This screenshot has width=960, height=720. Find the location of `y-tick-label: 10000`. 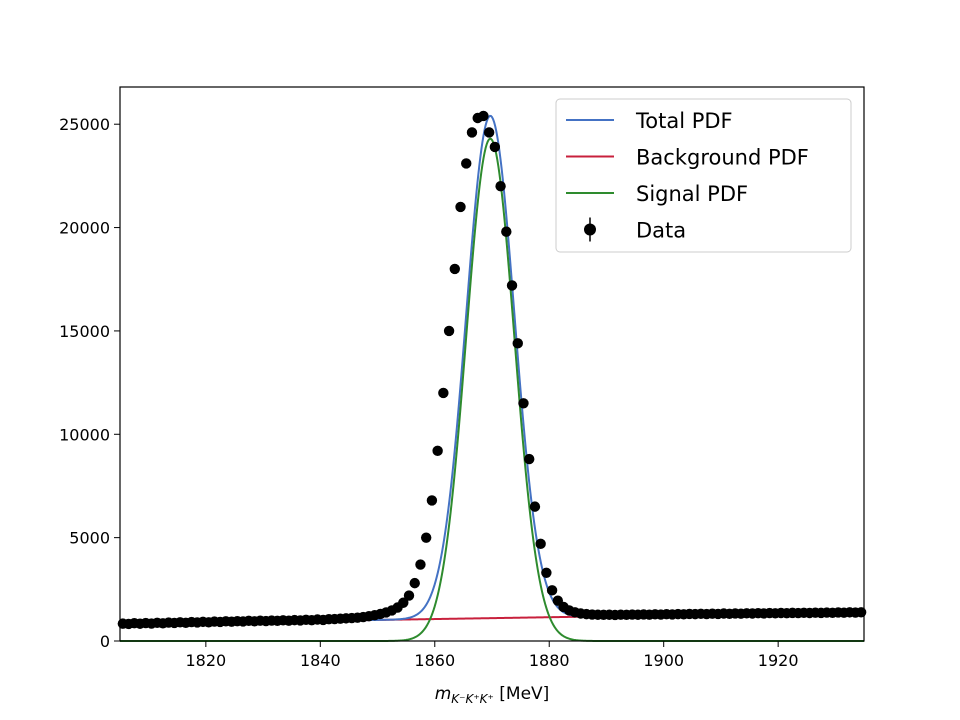

y-tick-label: 10000 is located at coordinates (84, 434).